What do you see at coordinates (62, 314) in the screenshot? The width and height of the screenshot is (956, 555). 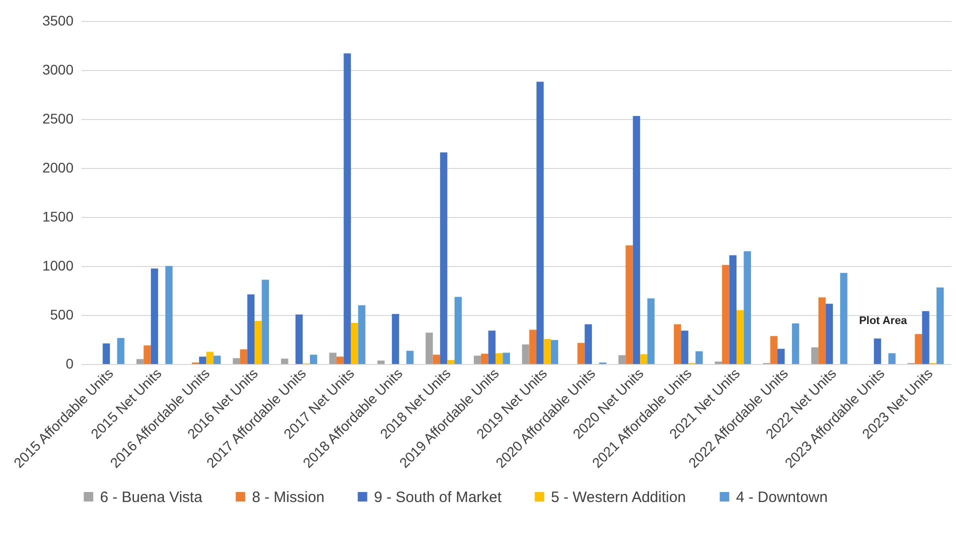 I see `y-tick-label: 500` at bounding box center [62, 314].